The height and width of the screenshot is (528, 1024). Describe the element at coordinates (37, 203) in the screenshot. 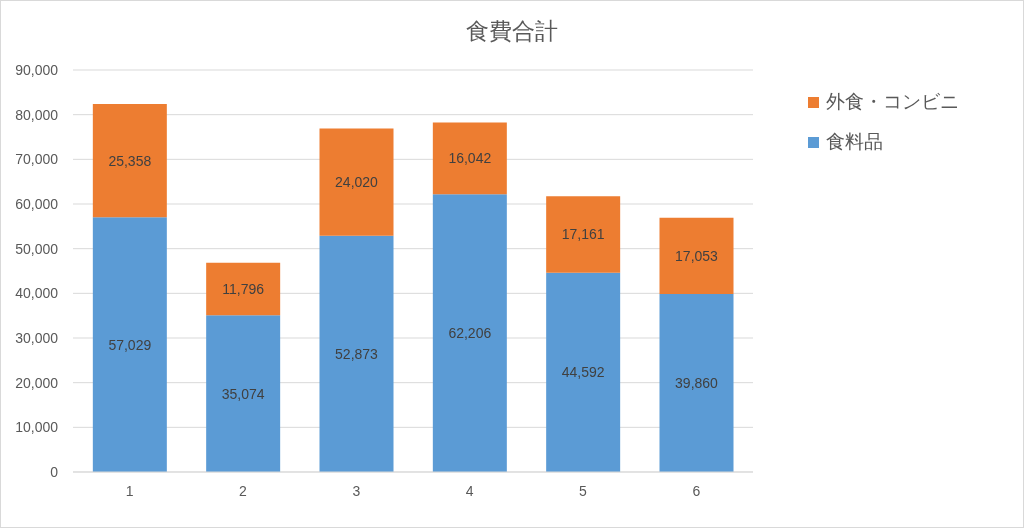

I see `y-tick-label: 60,000` at that location.